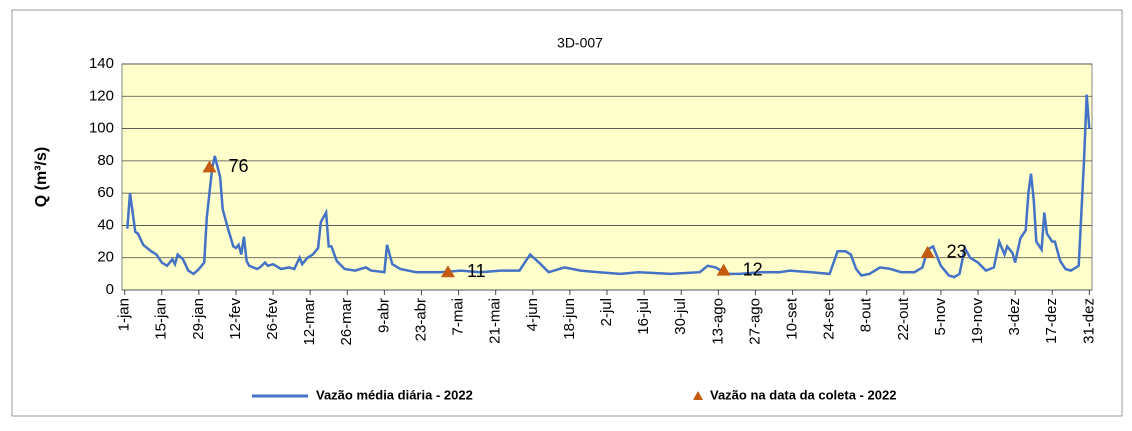 This screenshot has height=431, width=1132. What do you see at coordinates (272, 319) in the screenshot?
I see `x-tick-label: 26-fev` at bounding box center [272, 319].